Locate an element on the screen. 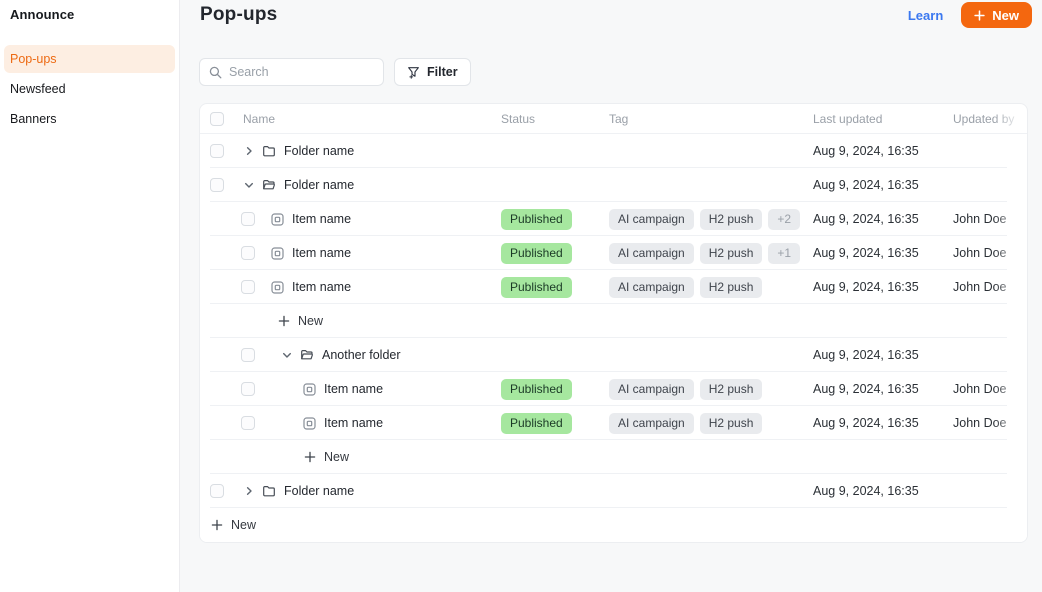 The image size is (1042, 592). tag-overflow-pill: +1 is located at coordinates (784, 253).